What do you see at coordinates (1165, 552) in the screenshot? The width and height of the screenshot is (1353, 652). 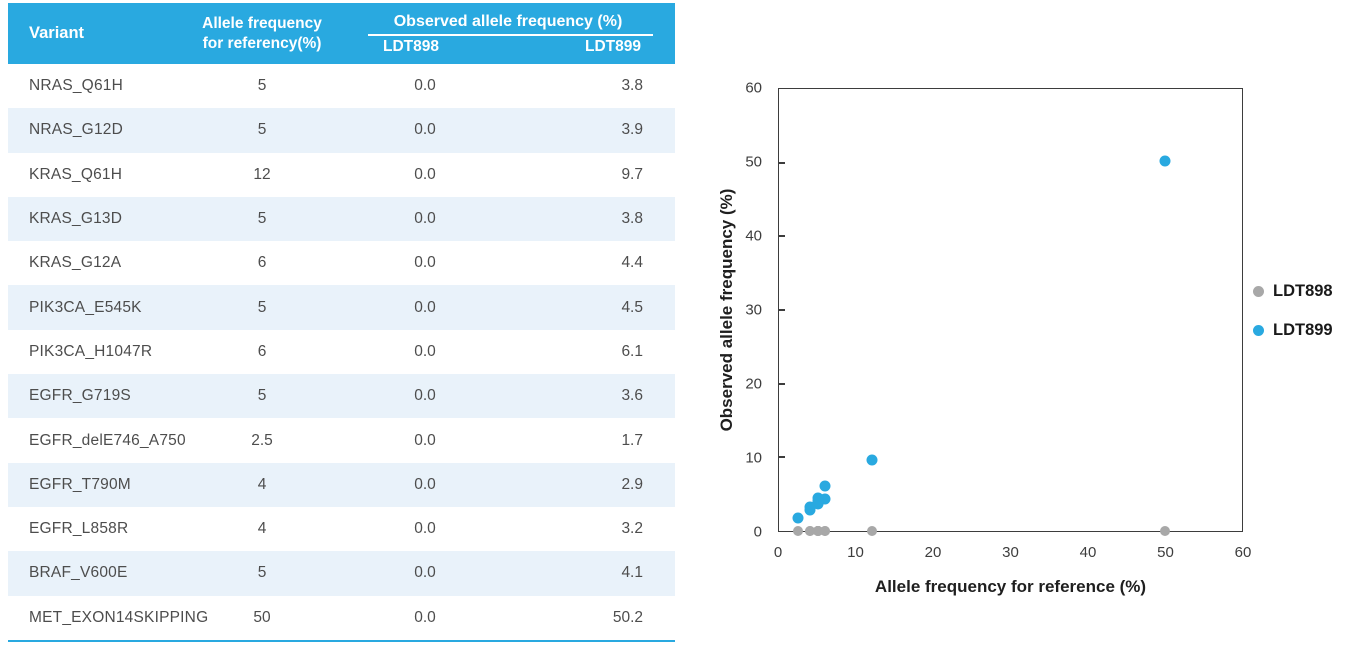 I see `x-tick-label: 50` at bounding box center [1165, 552].